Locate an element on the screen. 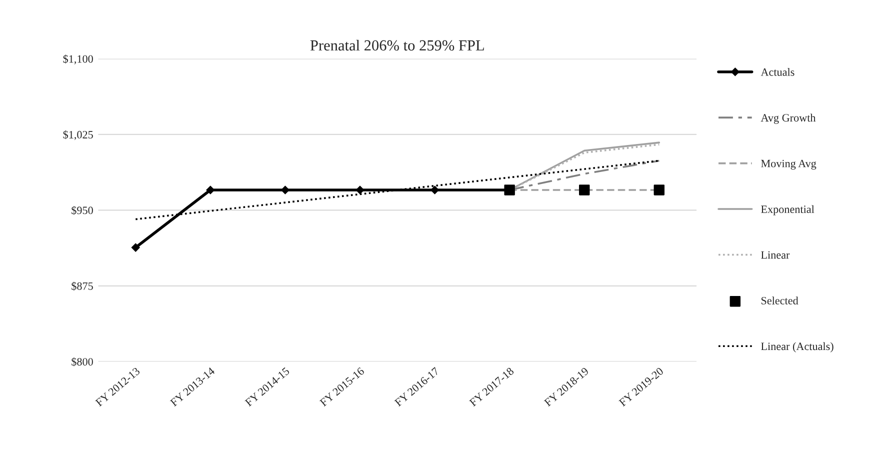 The height and width of the screenshot is (452, 893). legend-label: Selected is located at coordinates (779, 300).